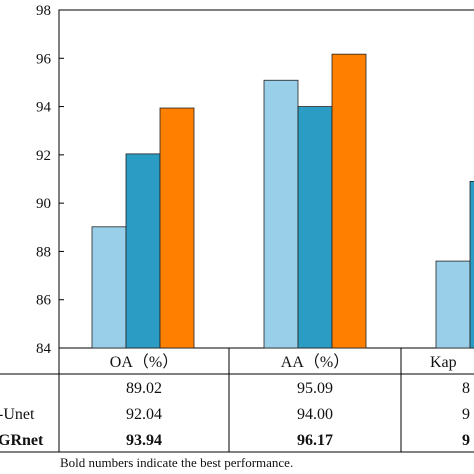  I want to click on x-category-label: AA（%）, so click(315, 362).